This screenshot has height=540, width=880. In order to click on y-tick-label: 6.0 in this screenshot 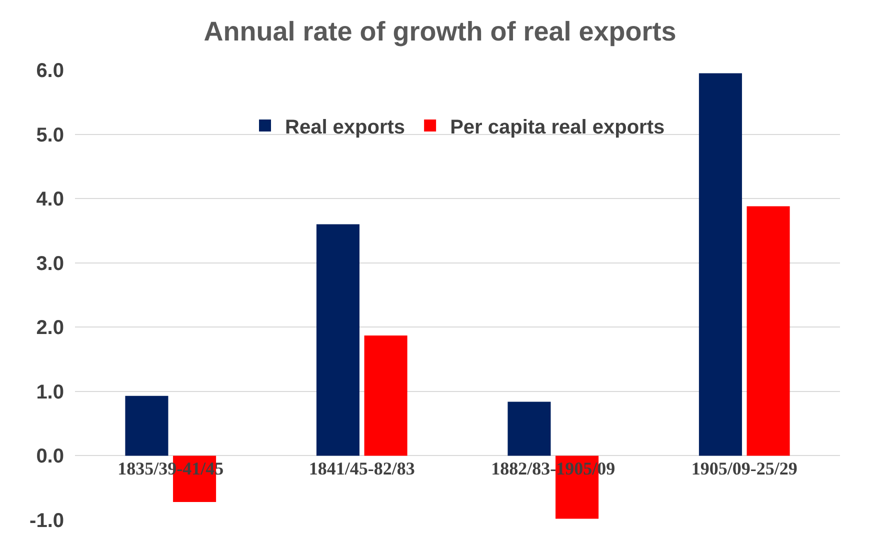, I will do `click(50, 71)`.